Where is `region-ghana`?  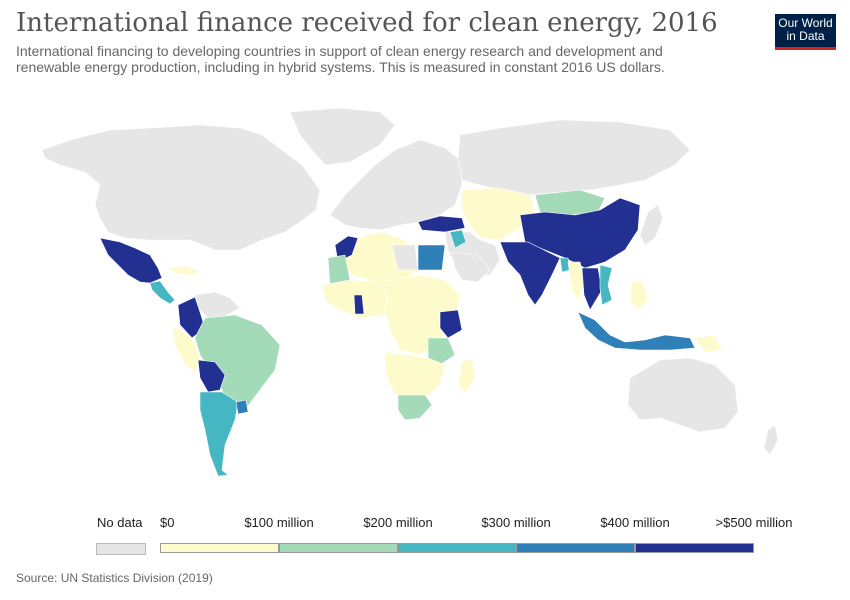
region-ghana is located at coordinates (359, 304).